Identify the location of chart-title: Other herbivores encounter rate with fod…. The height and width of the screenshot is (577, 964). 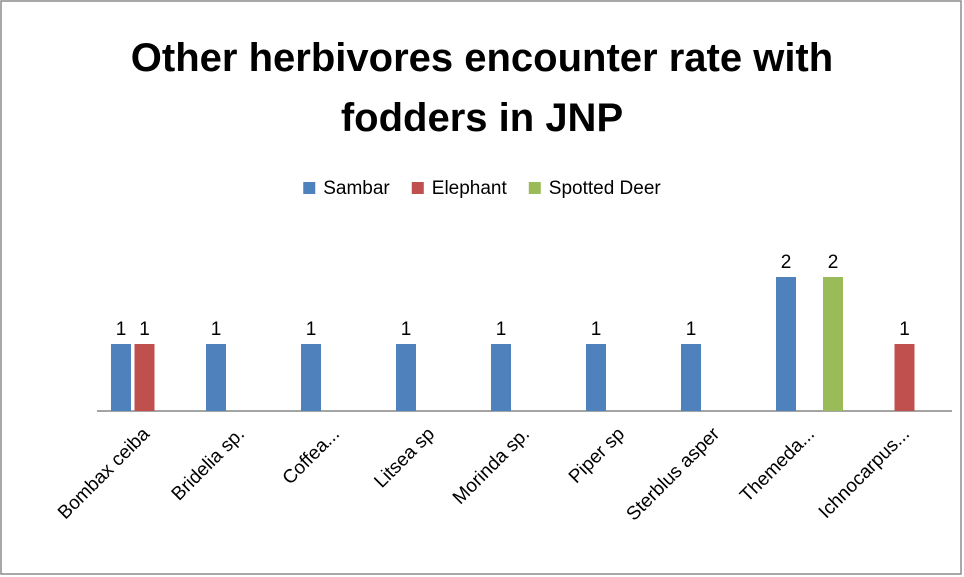
(482, 88).